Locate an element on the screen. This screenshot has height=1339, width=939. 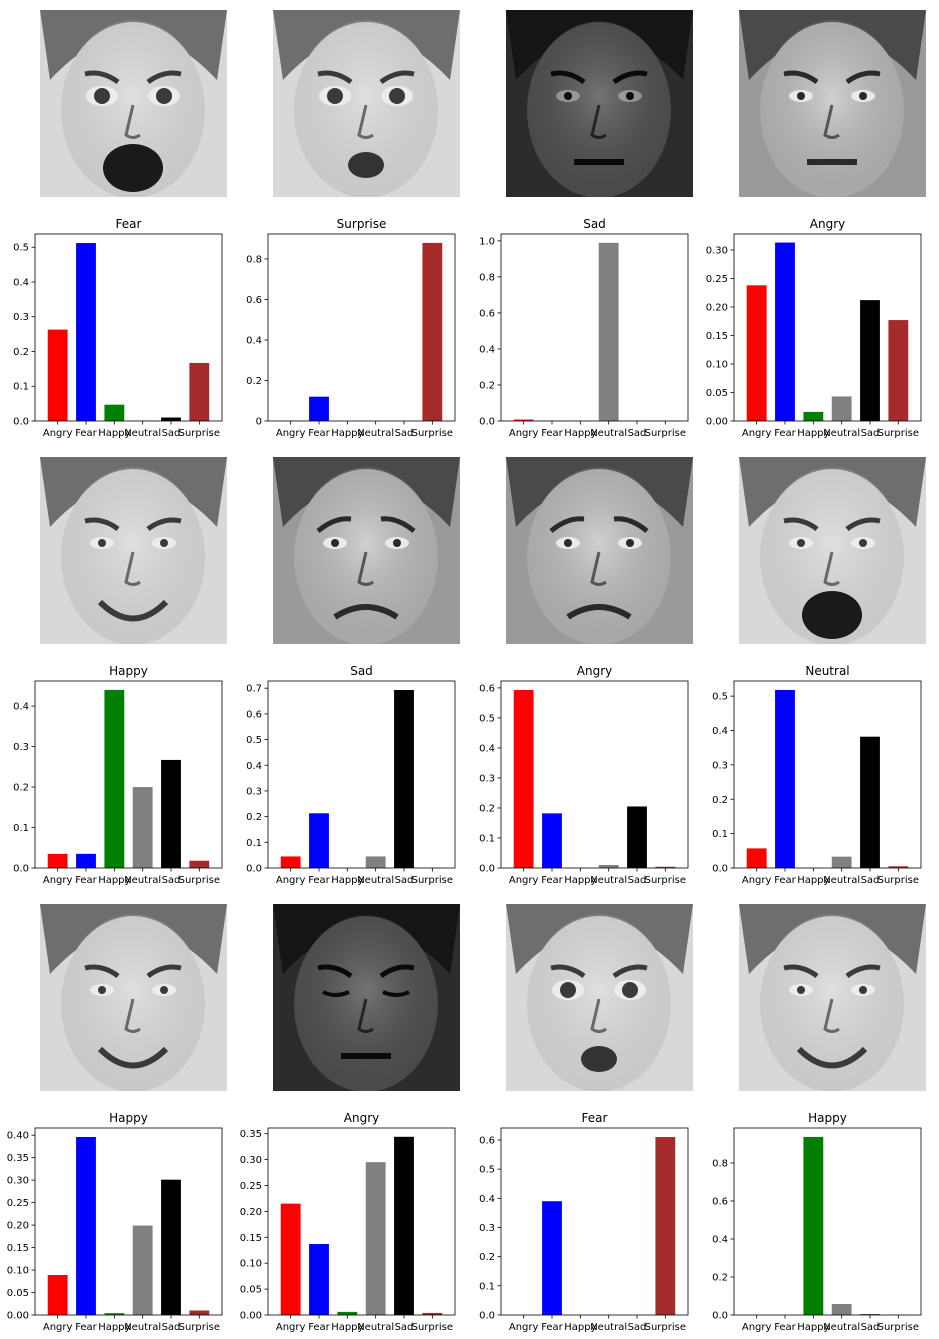
y-tick-label: 0.10 is located at coordinates (251, 1264).